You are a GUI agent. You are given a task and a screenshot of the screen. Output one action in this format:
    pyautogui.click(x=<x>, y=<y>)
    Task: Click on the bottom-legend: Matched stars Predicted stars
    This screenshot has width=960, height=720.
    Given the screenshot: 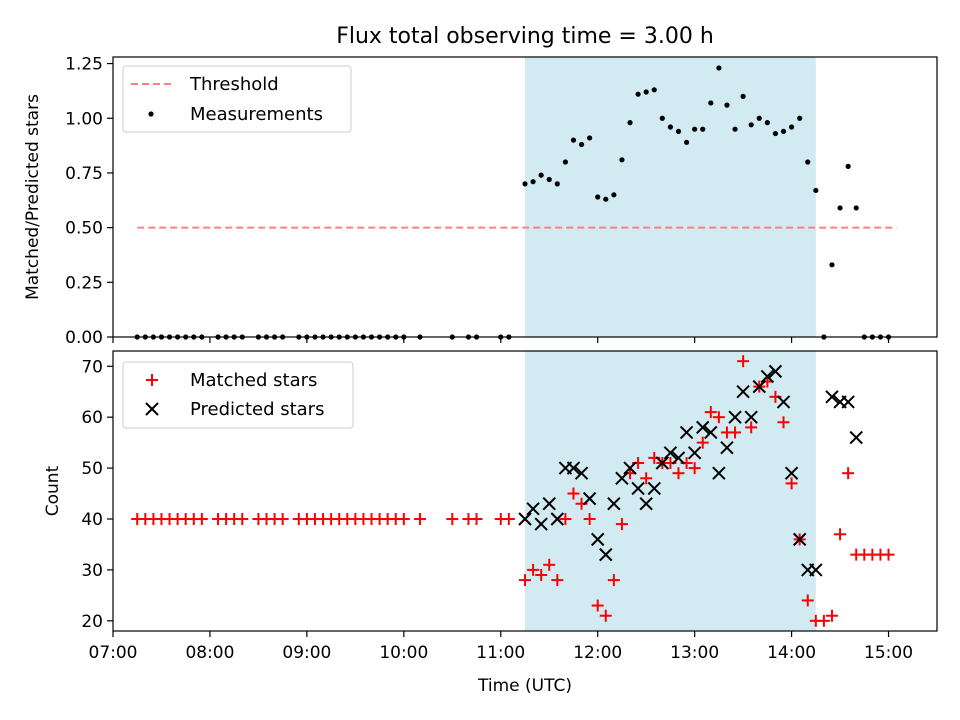 What is the action you would take?
    pyautogui.click(x=238, y=395)
    